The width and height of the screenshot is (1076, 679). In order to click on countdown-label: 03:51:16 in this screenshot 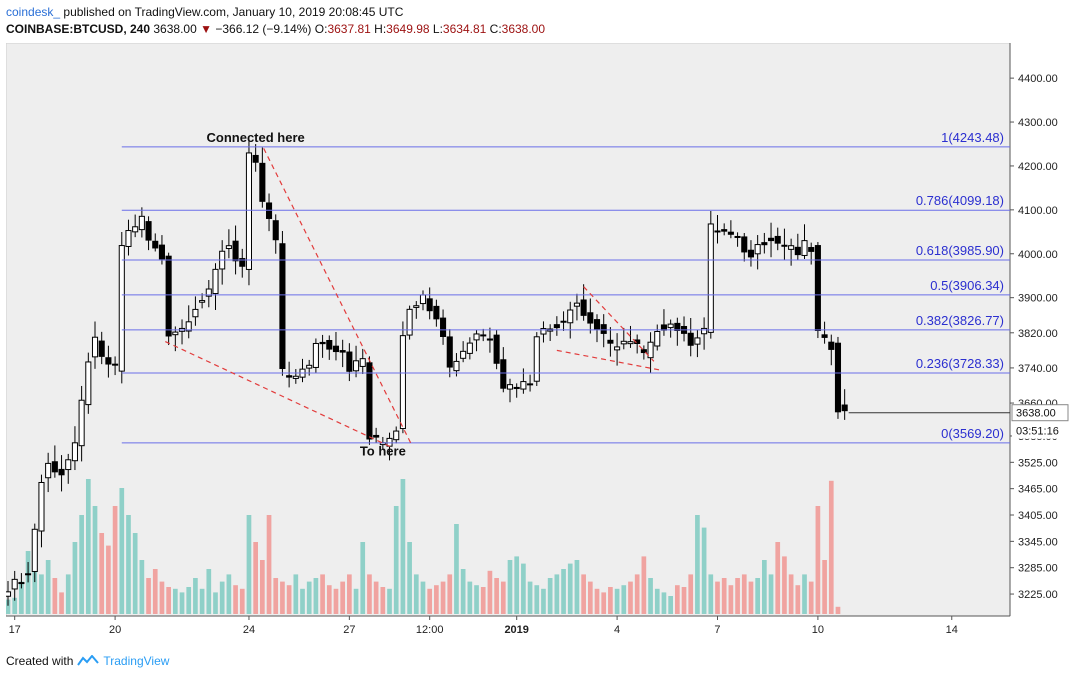, I will do `click(1037, 432)`.